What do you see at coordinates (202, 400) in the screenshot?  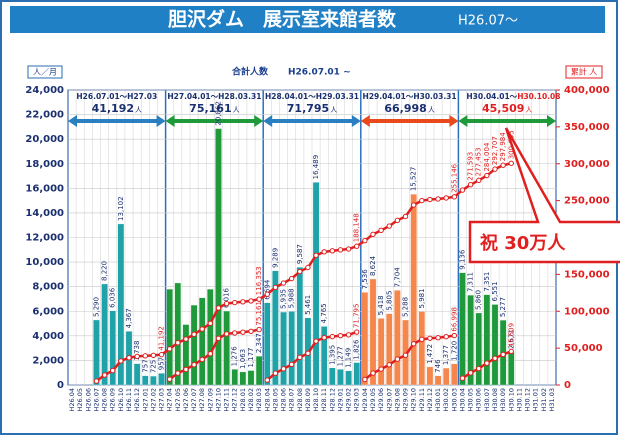 I see `x-tick-label: H27.08` at bounding box center [202, 400].